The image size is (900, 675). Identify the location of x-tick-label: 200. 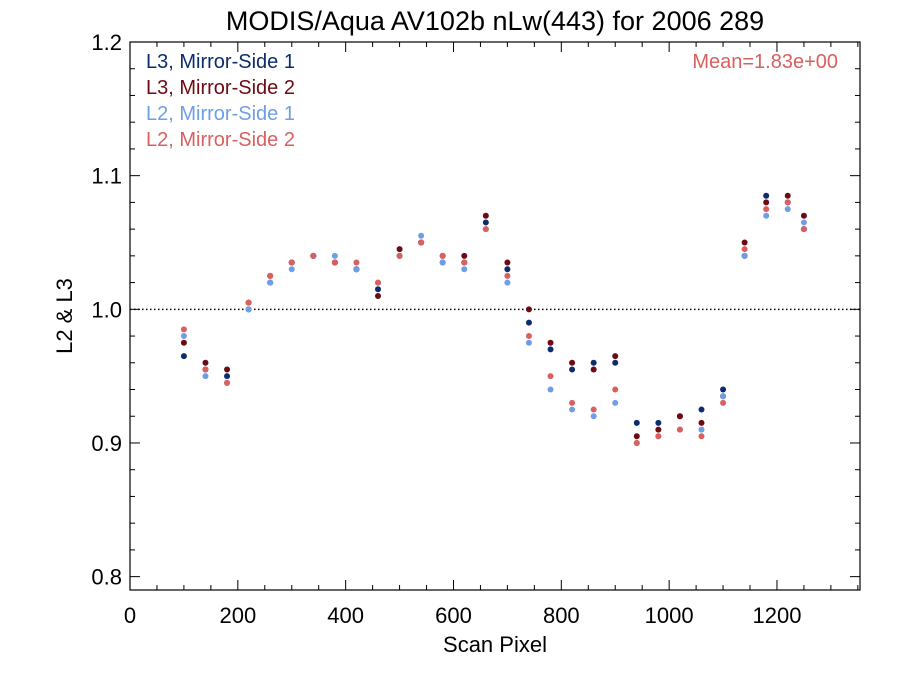
(237, 615).